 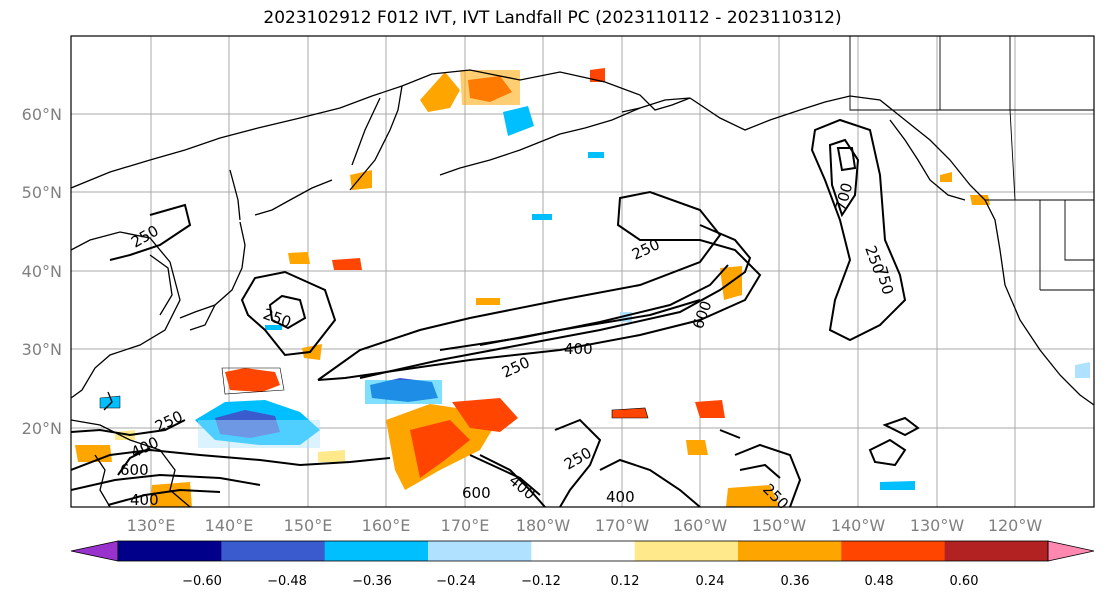 I want to click on colorbar-tick-label: 0.24, so click(x=710, y=581).